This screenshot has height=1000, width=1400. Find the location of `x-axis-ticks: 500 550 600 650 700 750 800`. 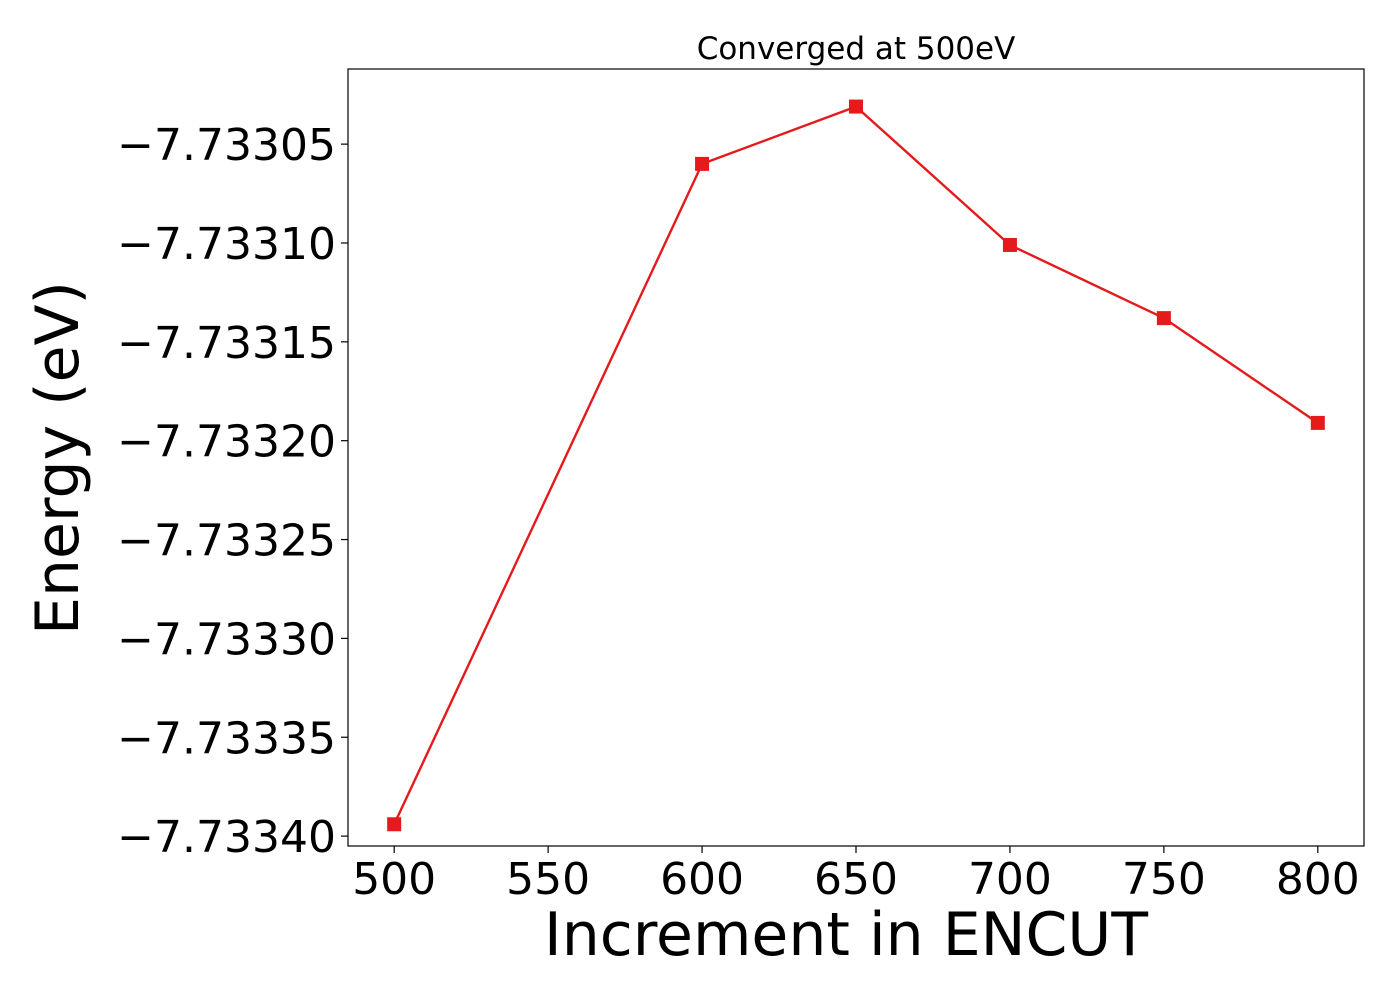

x-axis-ticks: 500 550 600 650 700 750 800 is located at coordinates (856, 875).